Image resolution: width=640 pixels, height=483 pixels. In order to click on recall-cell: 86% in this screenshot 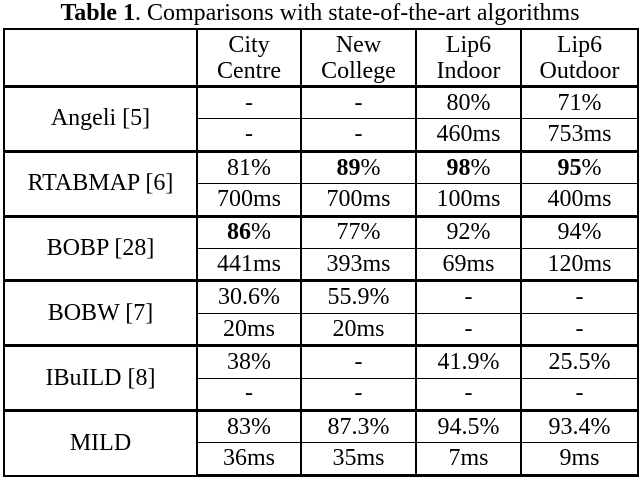, I will do `click(249, 232)`.